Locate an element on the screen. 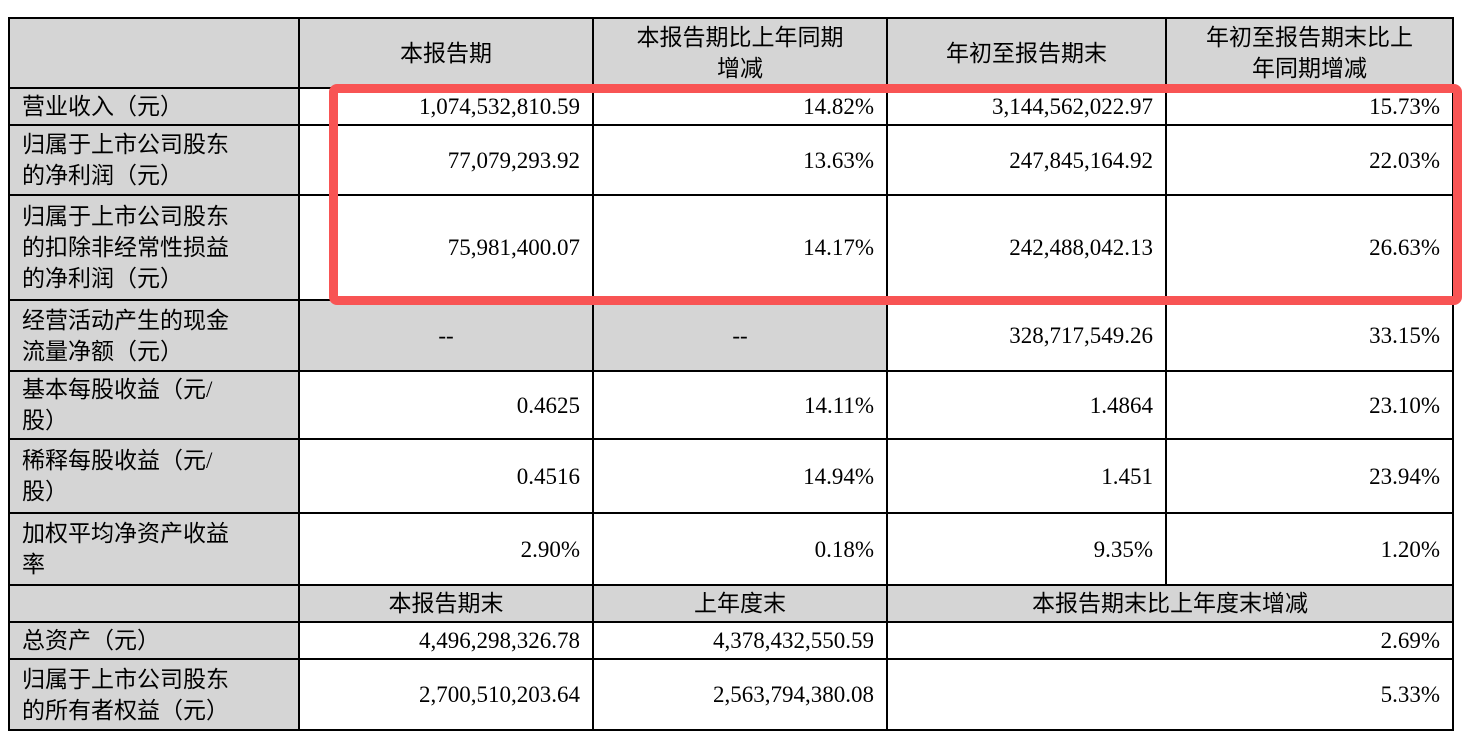 The height and width of the screenshot is (744, 1476). table-row-weighted-roe: 加权平均净资产收益 率 2.90% 0.18% 9.35% 1.20% is located at coordinates (731, 549).